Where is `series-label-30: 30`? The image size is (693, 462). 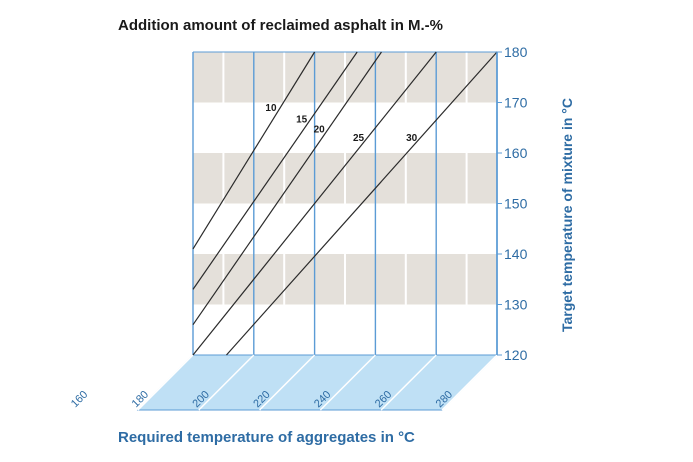
series-label-30: 30 is located at coordinates (412, 138).